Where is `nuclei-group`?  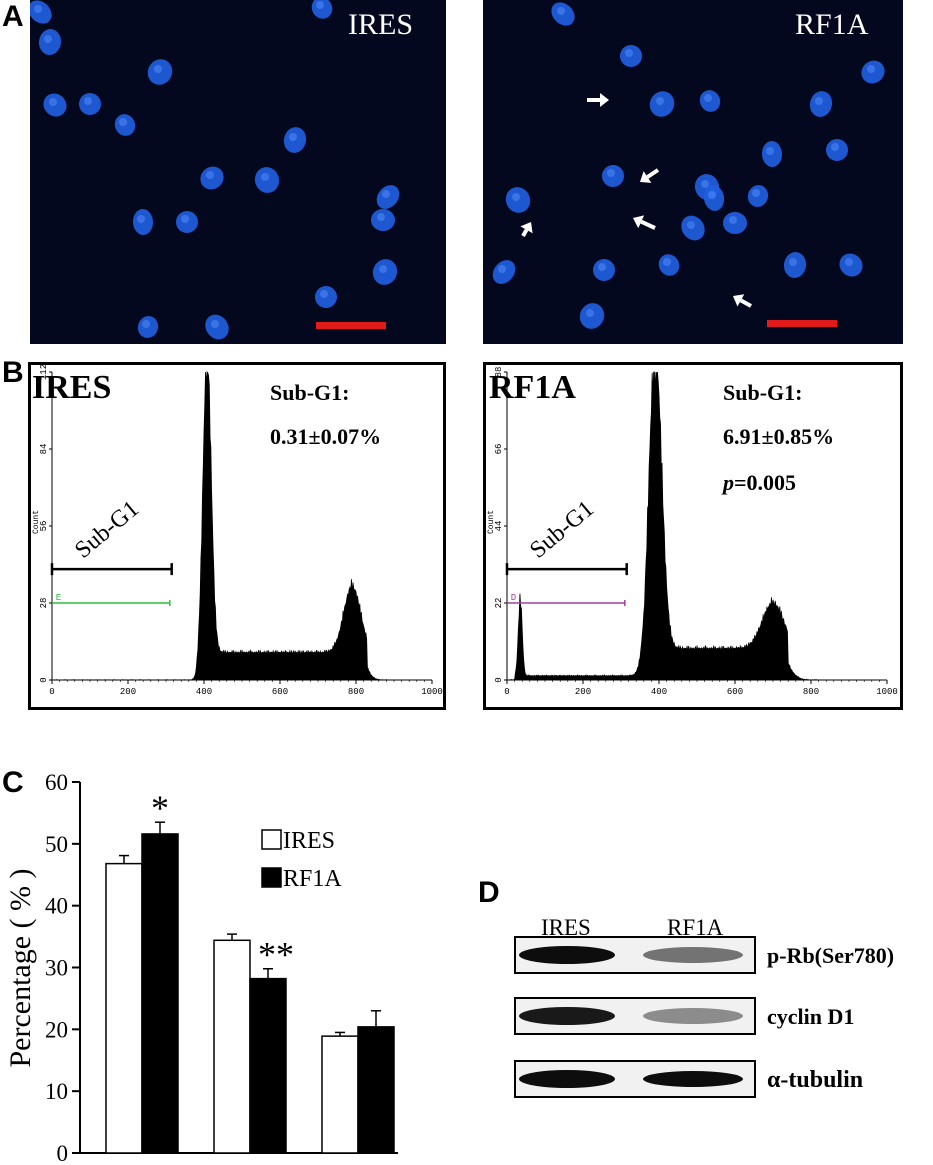 nuclei-group is located at coordinates (688, 165).